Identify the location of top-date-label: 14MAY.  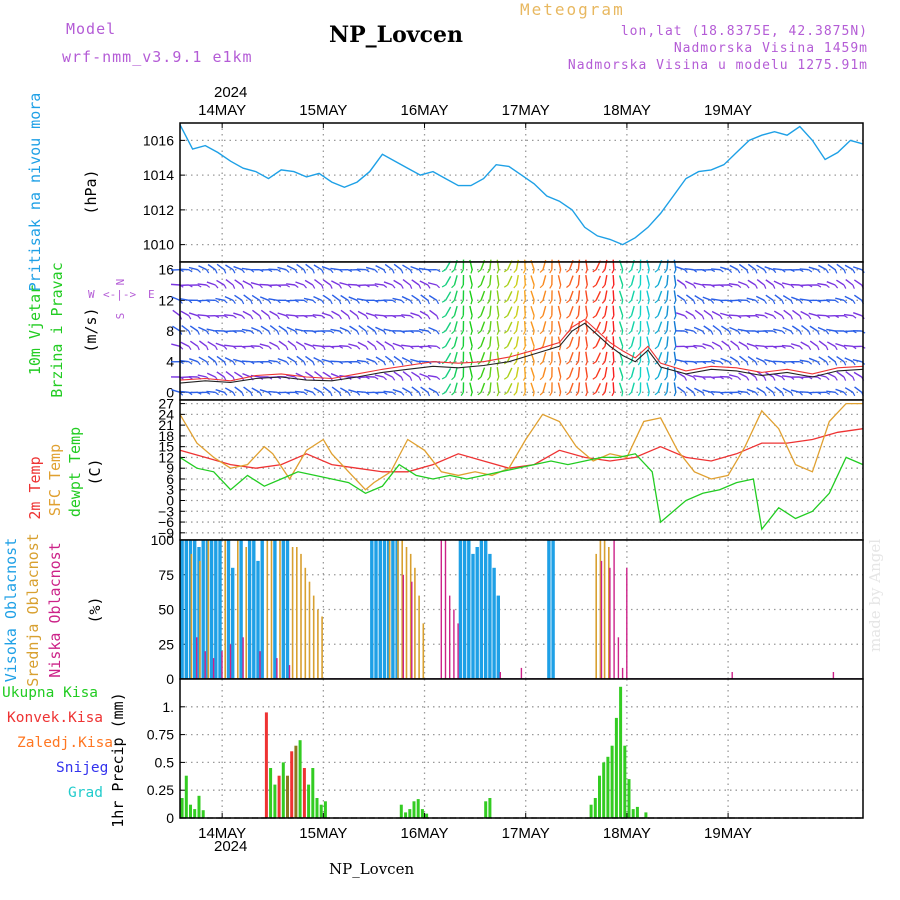
(222, 110).